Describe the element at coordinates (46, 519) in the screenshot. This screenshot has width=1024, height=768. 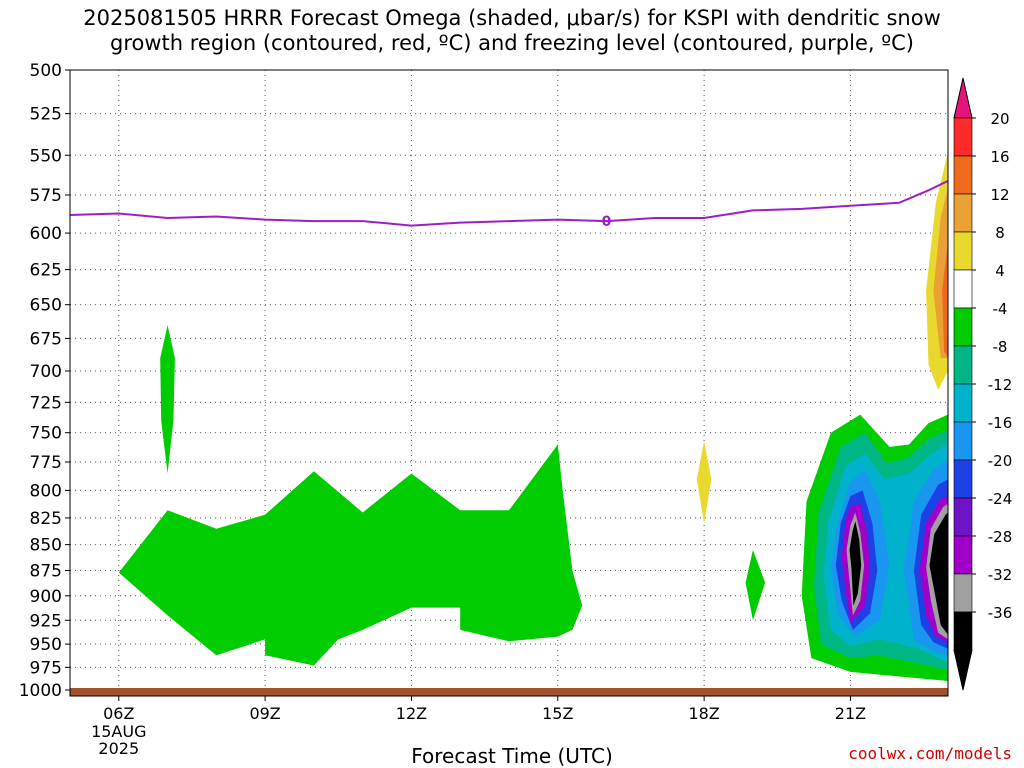
I see `y-tick-label: 825` at that location.